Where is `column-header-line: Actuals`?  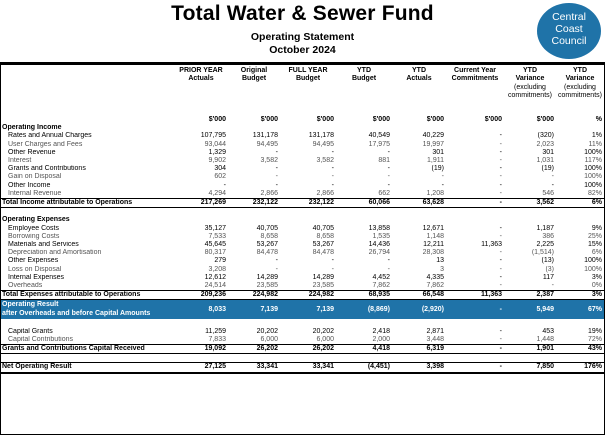 column-header-line: Actuals is located at coordinates (201, 79).